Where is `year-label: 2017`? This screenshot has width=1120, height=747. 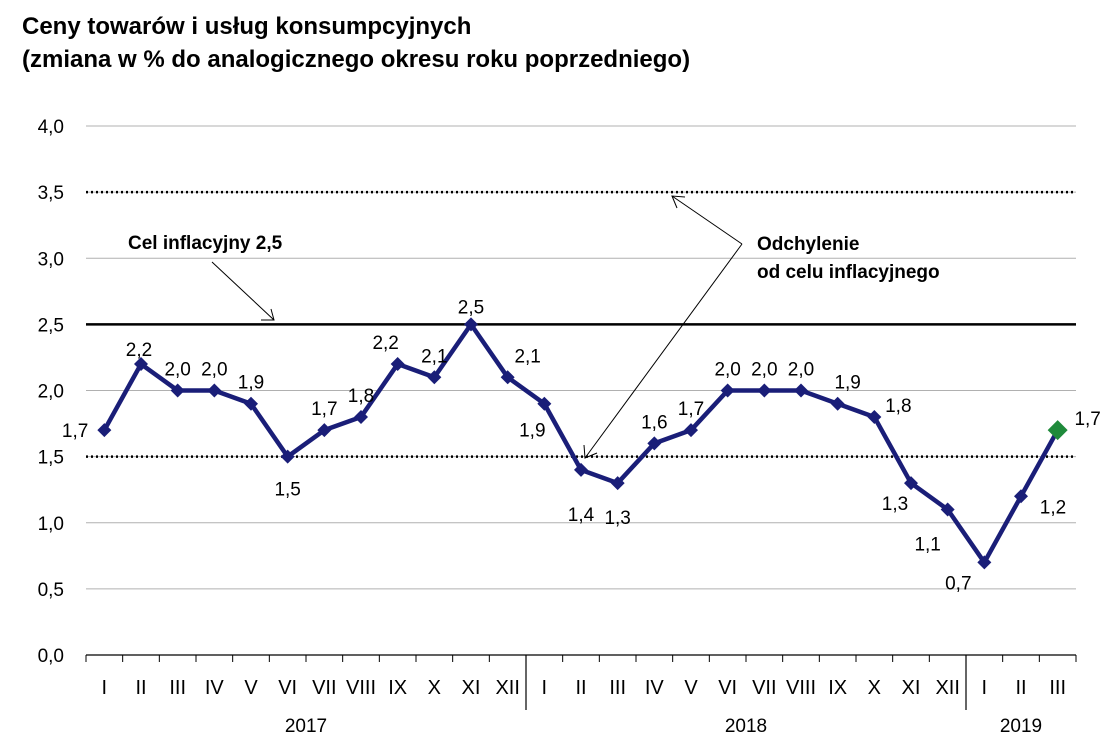 year-label: 2017 is located at coordinates (306, 726).